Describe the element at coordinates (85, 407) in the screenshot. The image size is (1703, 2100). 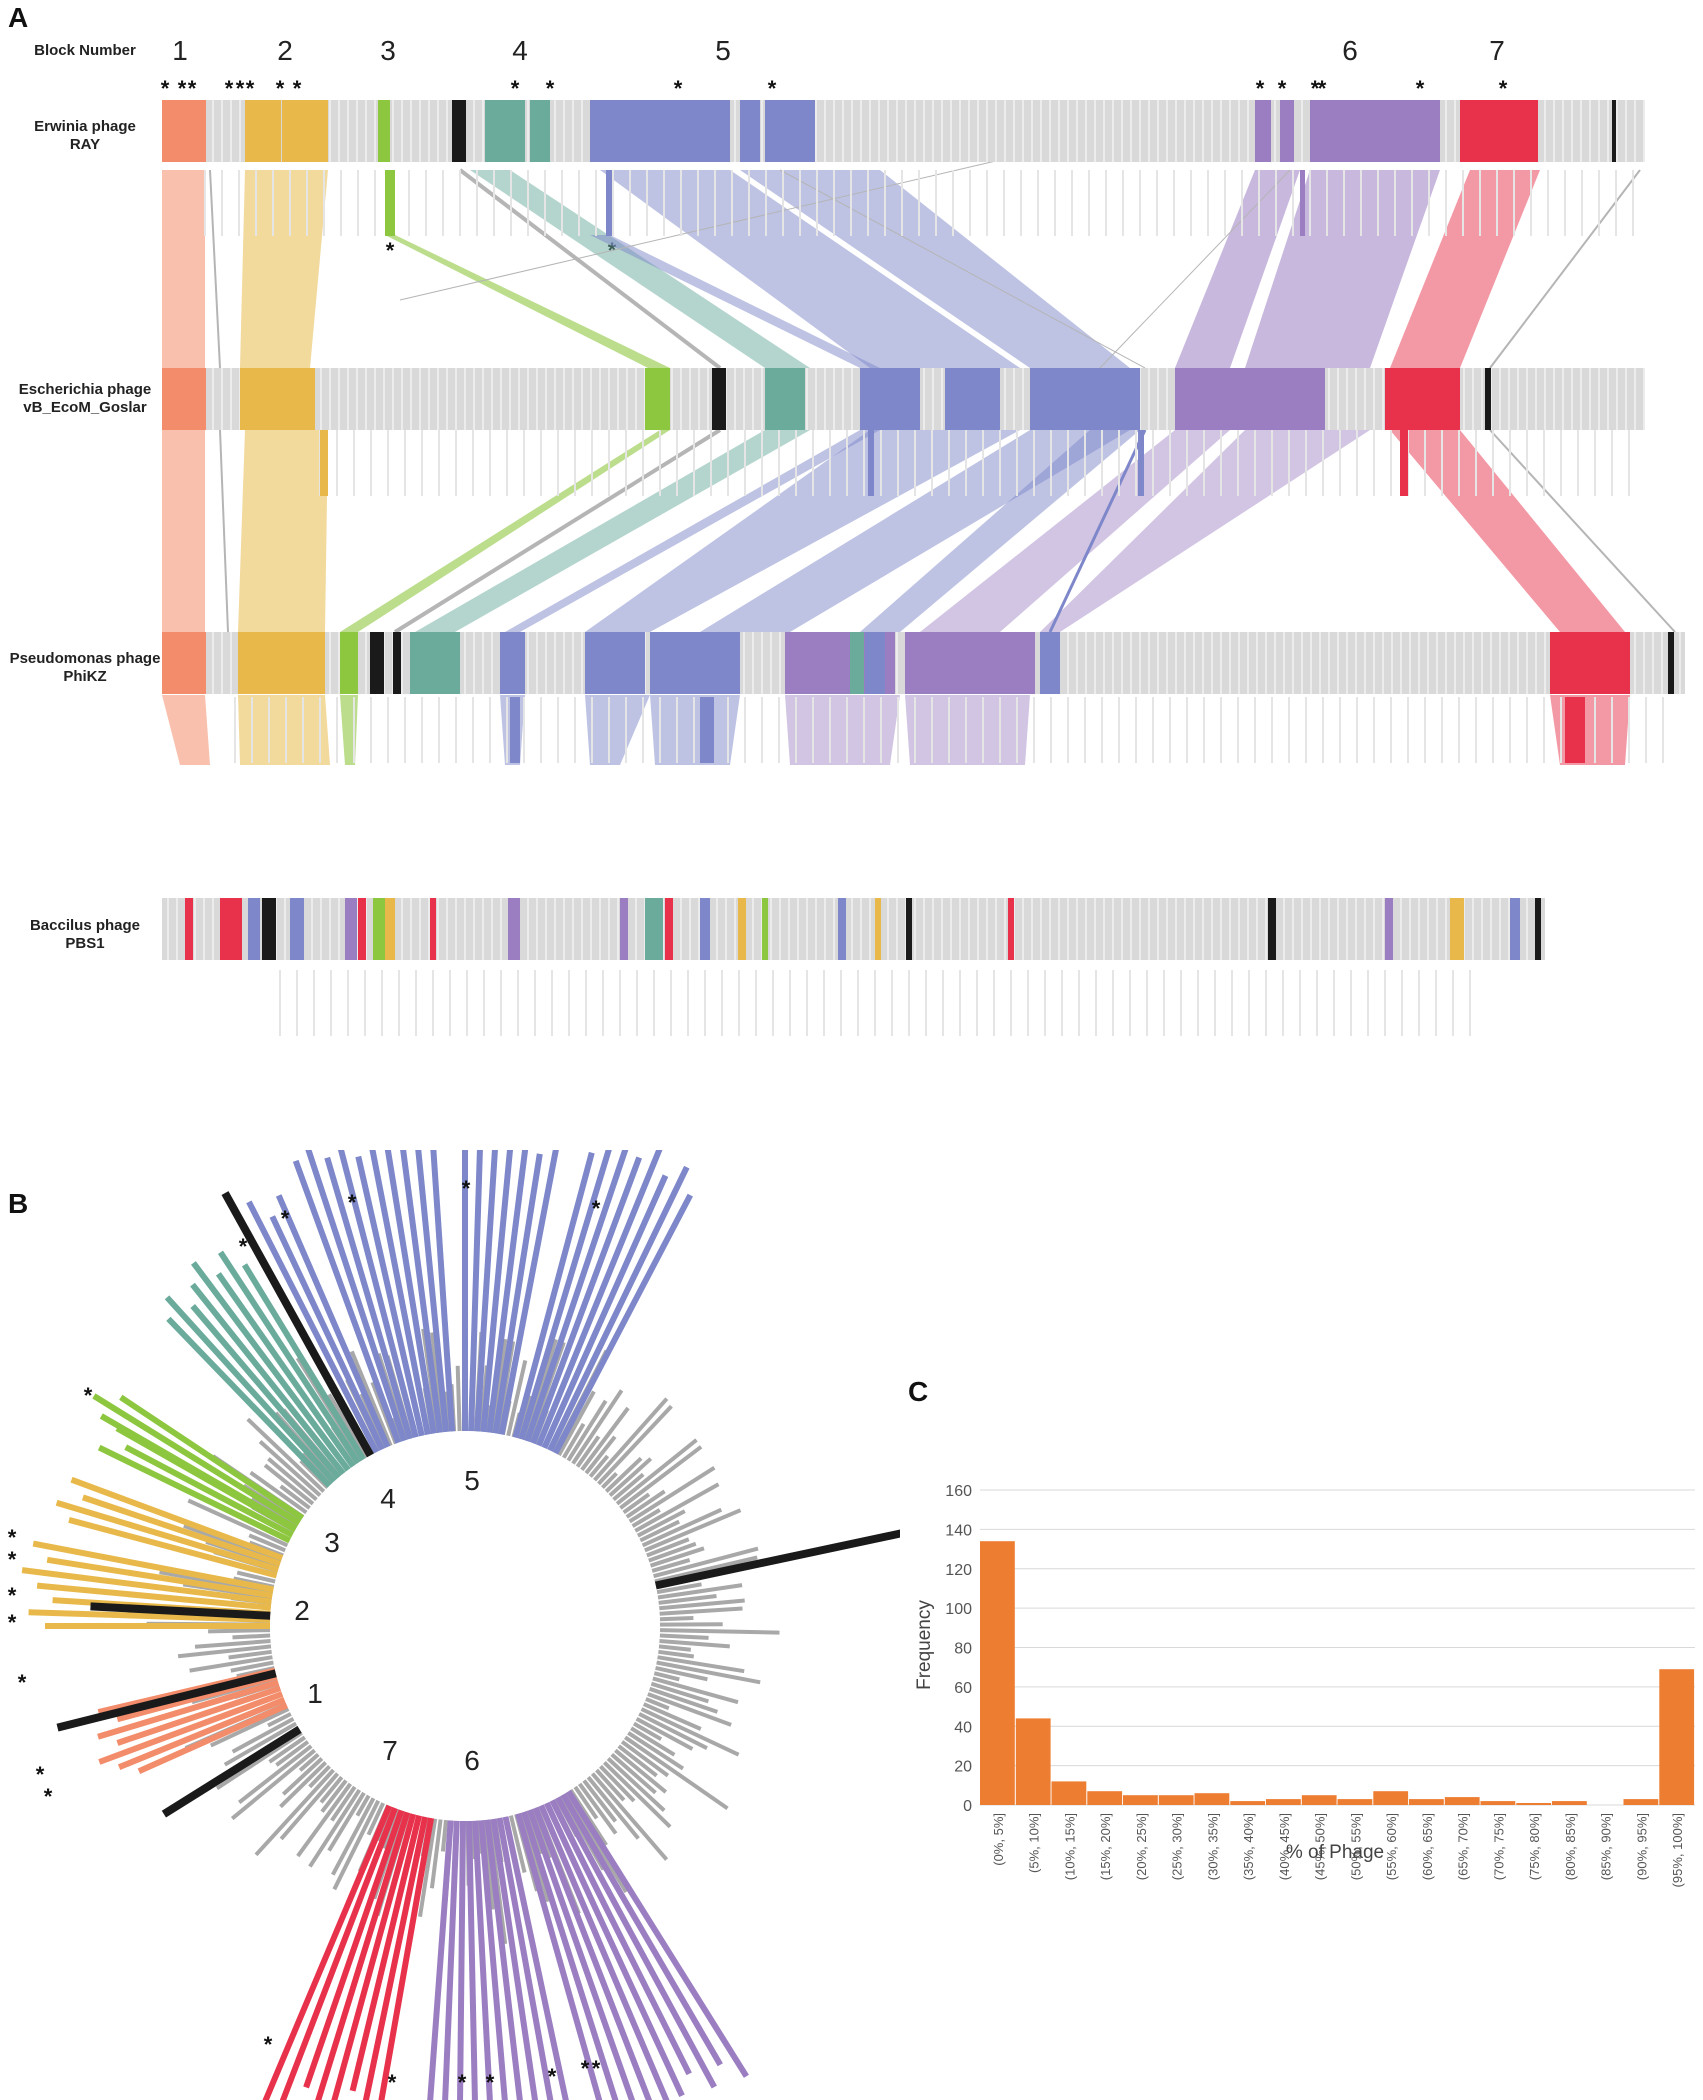
I see `genome-strain: vB_EcoM_Goslar` at that location.